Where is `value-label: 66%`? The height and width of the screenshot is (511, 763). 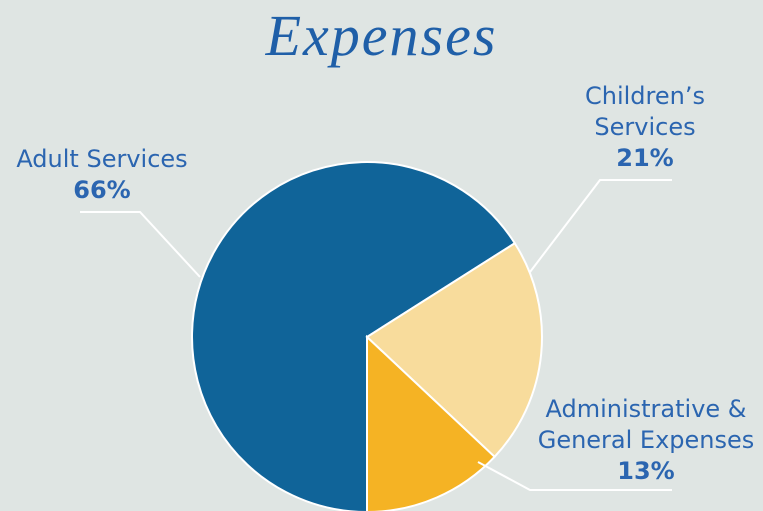 value-label: 66% is located at coordinates (102, 190).